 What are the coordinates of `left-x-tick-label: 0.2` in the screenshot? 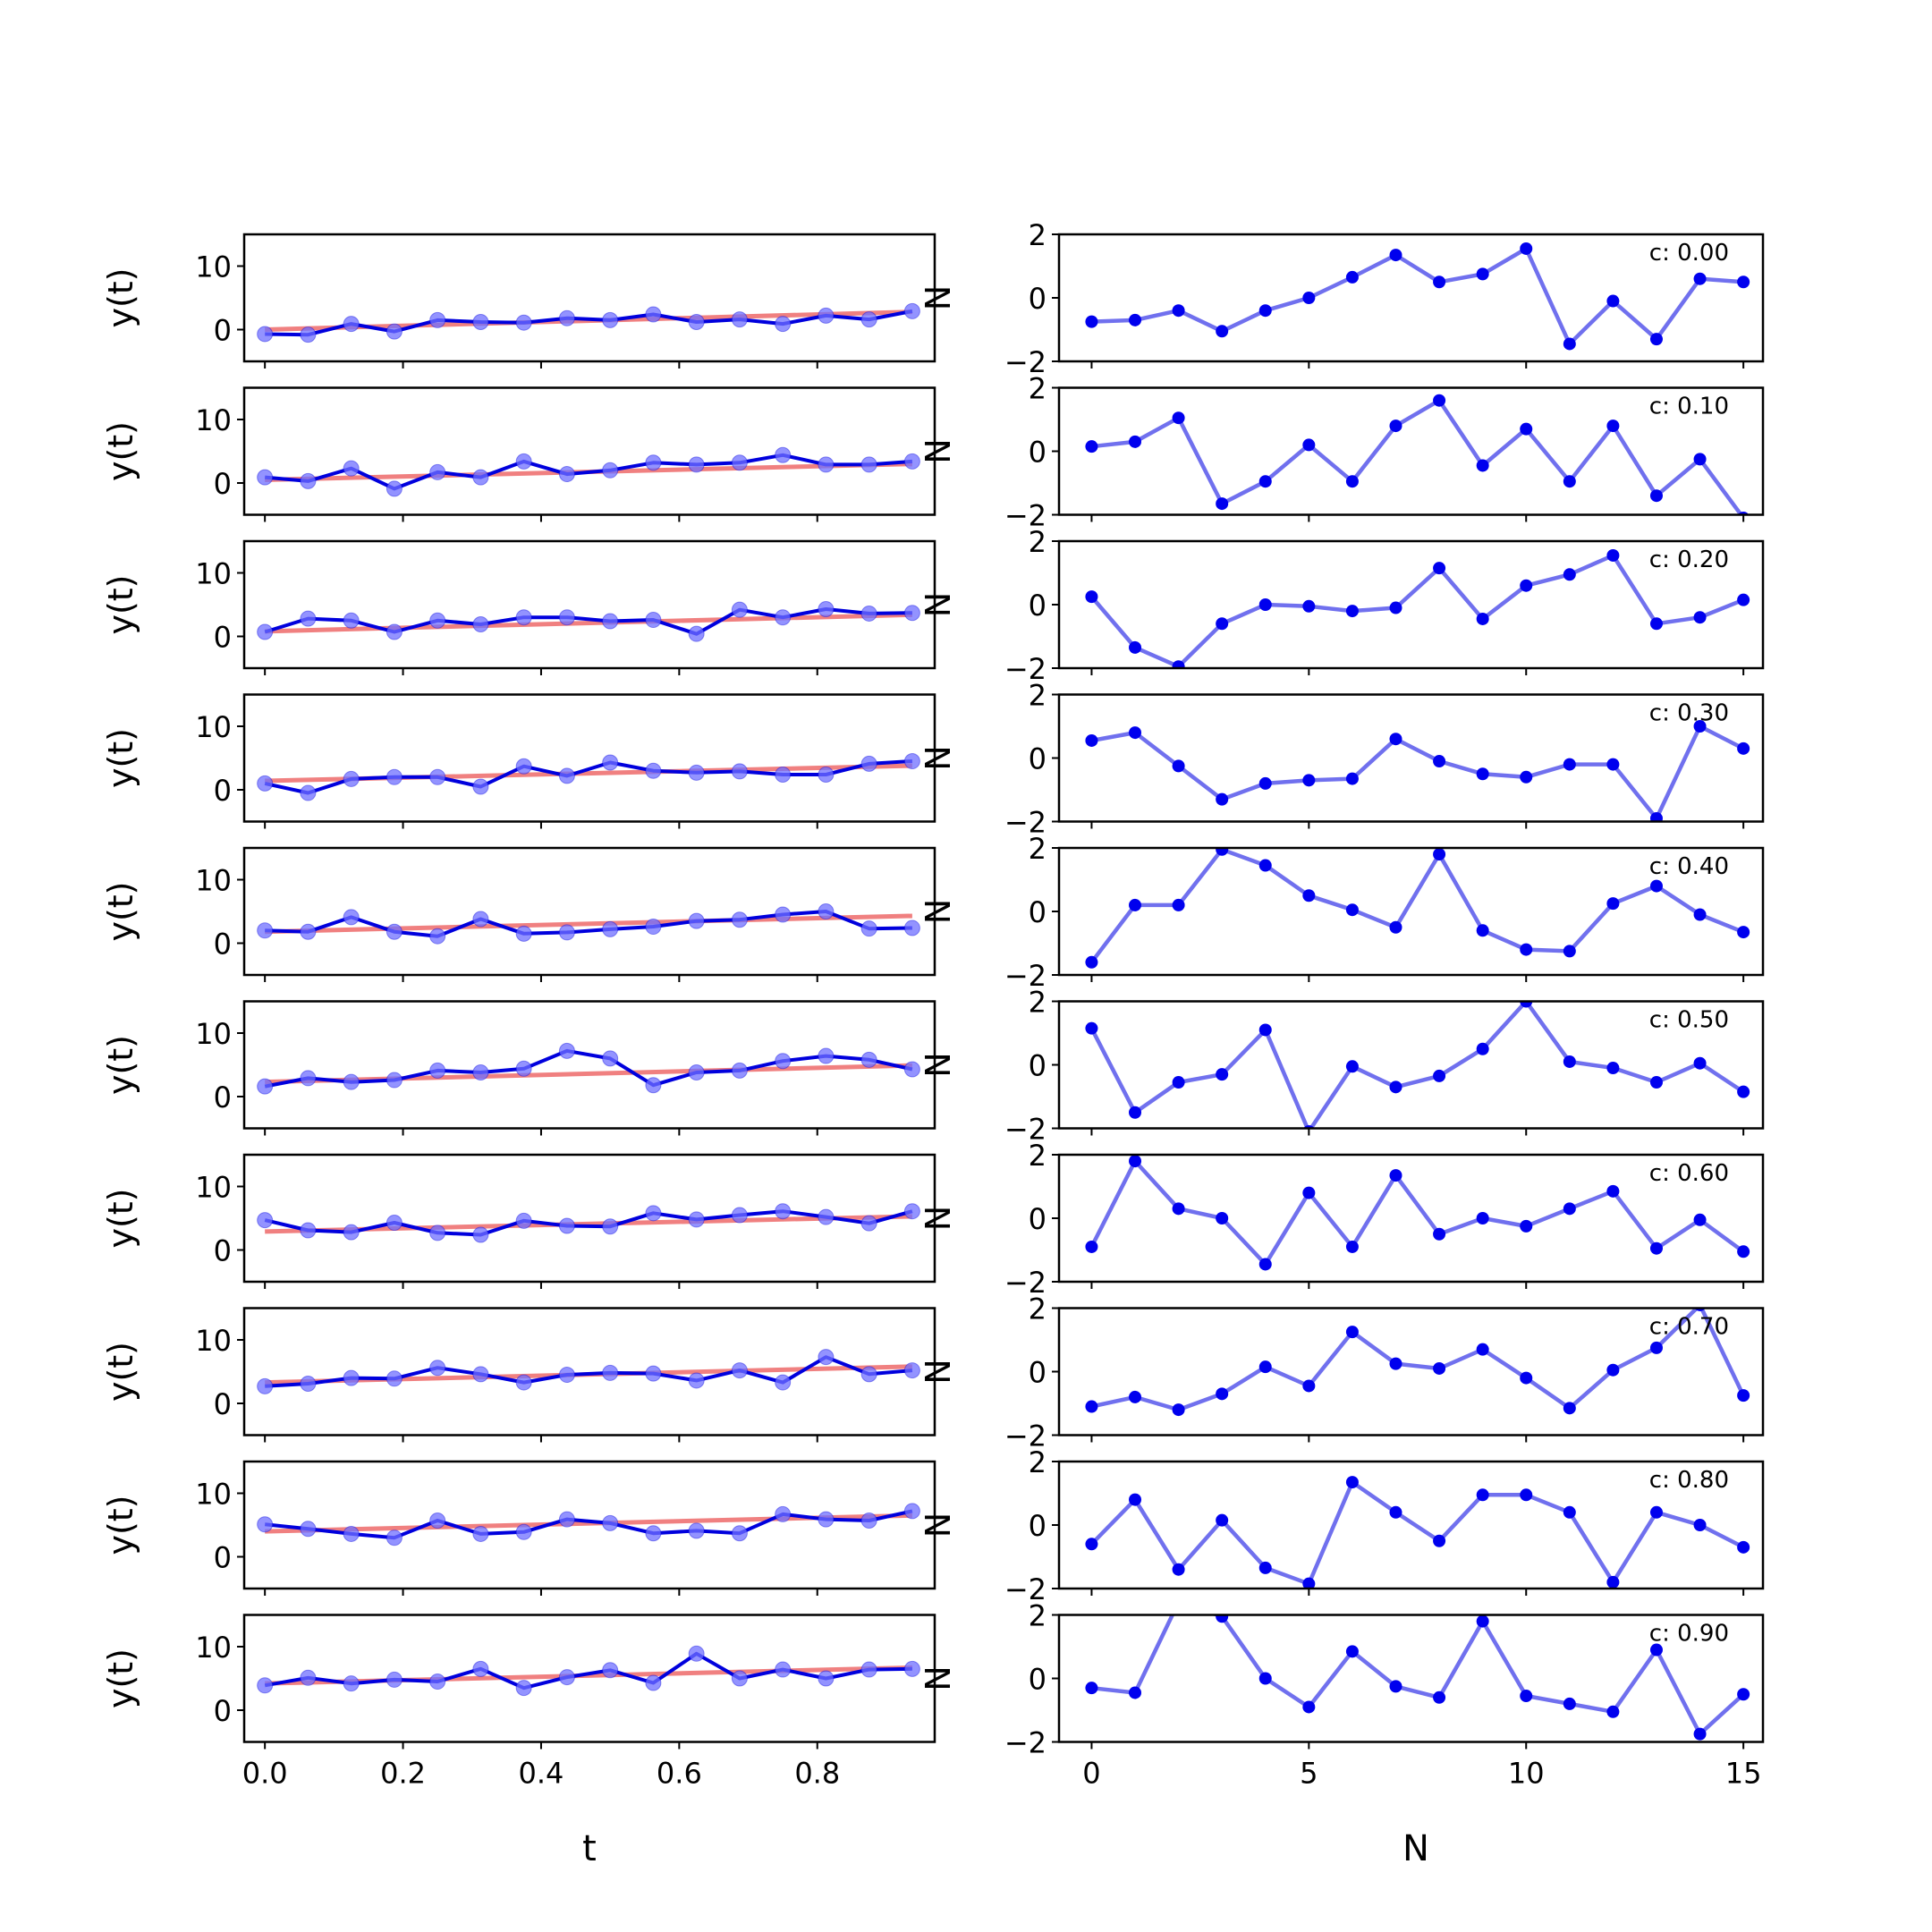 It's located at (403, 1774).